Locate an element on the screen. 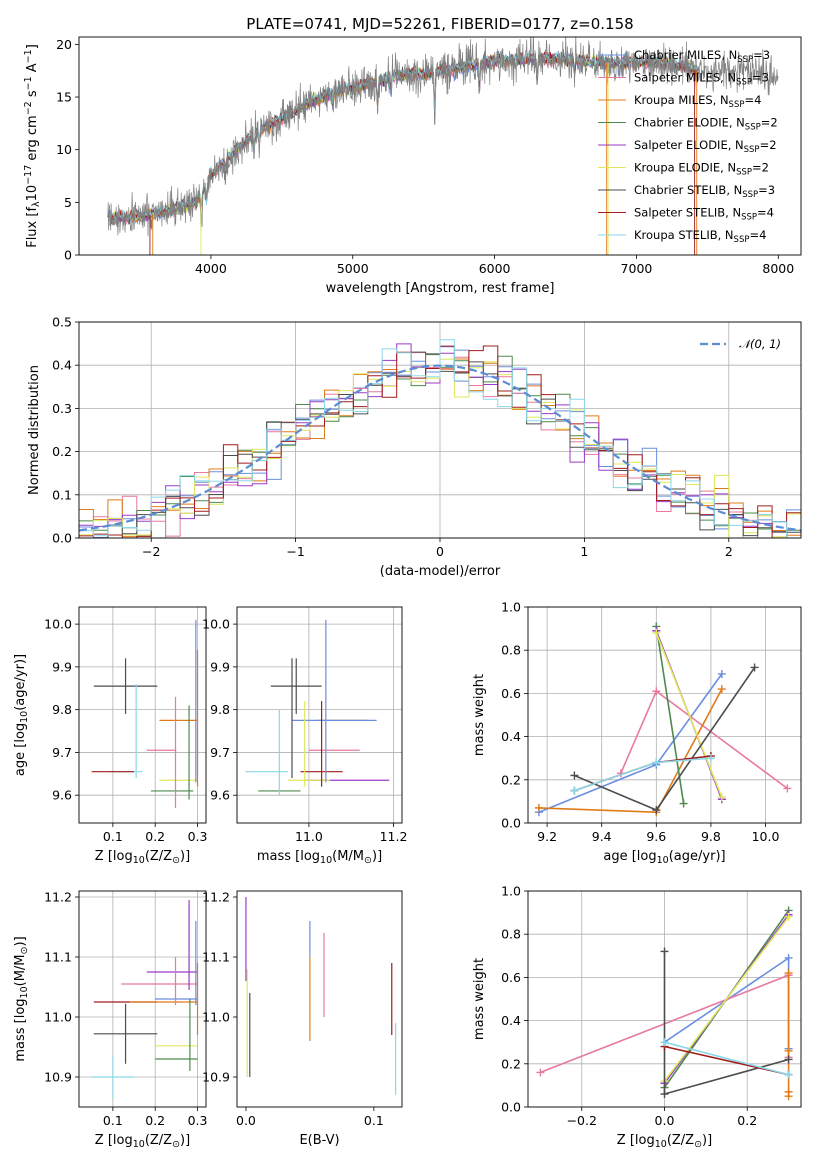 This screenshot has height=1170, width=819. y-tick-label: 0.3 is located at coordinates (62, 408).